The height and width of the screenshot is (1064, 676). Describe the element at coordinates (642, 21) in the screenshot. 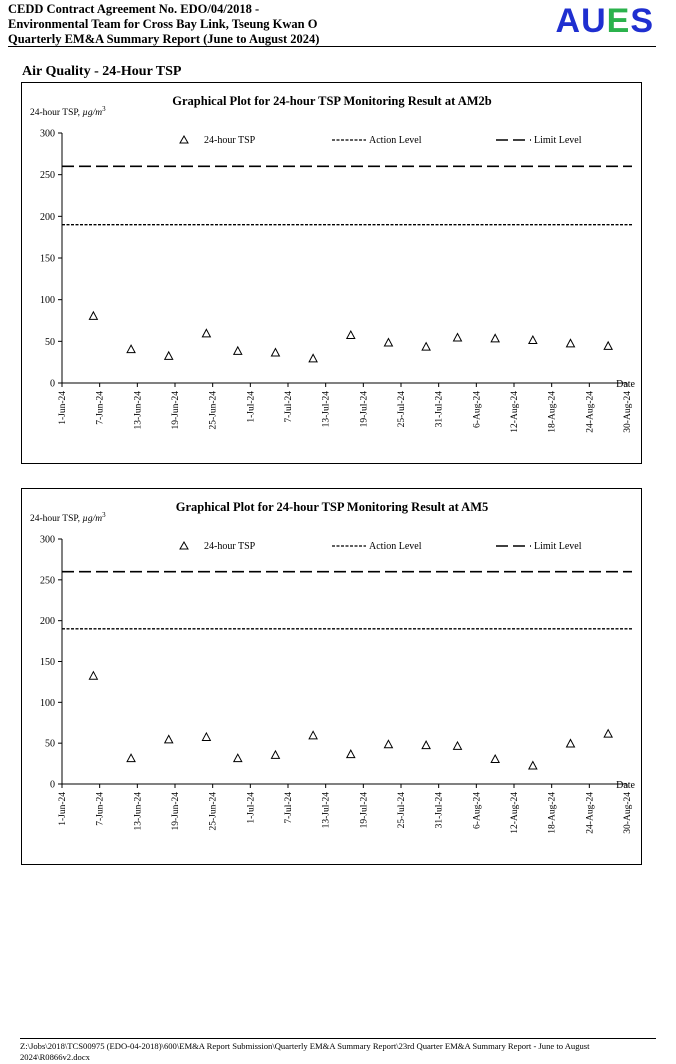

I see `logo-letter-s: S` at that location.